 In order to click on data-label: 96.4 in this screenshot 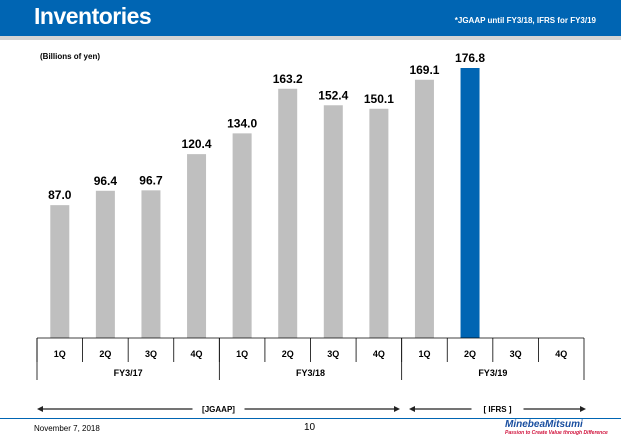, I will do `click(106, 181)`.